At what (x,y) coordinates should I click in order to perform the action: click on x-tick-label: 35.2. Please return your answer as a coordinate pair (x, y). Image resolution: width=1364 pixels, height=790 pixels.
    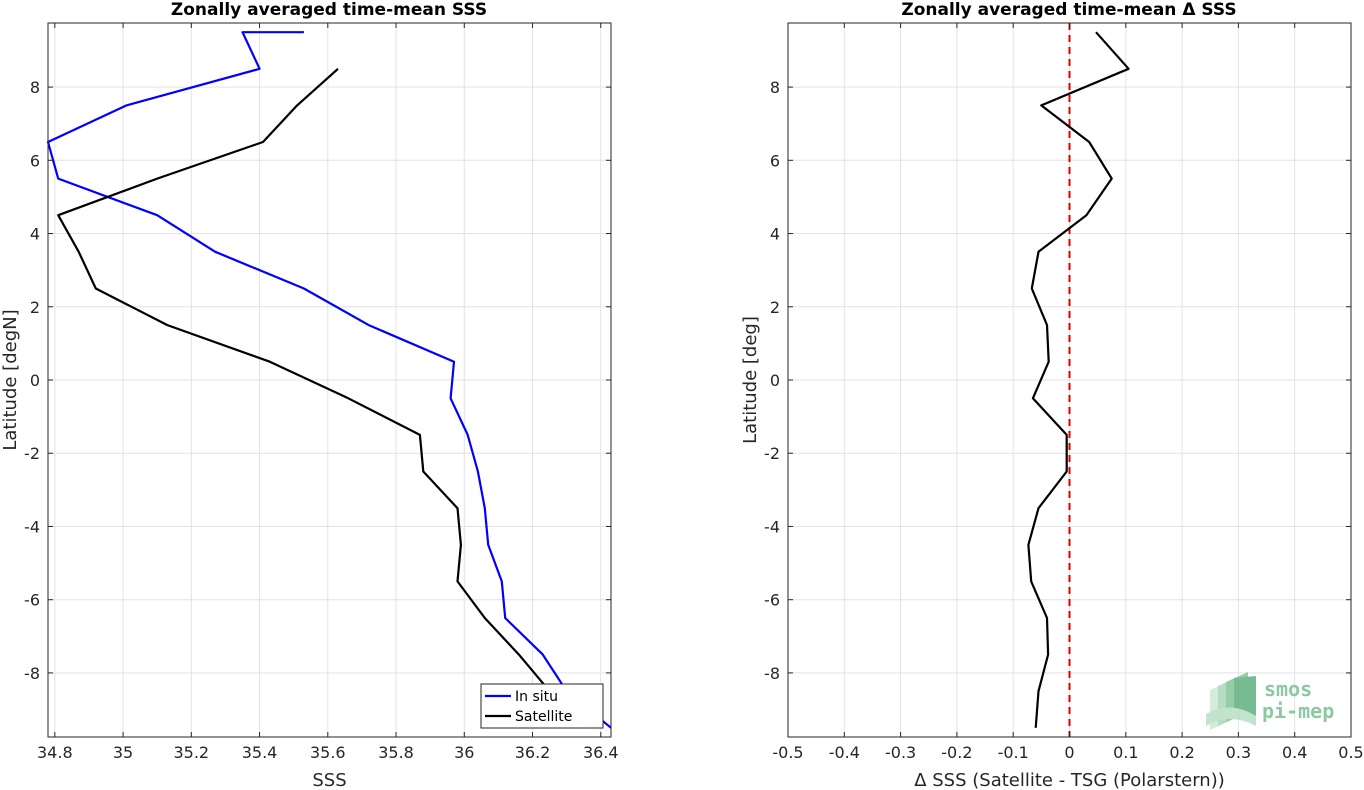
    Looking at the image, I should click on (191, 752).